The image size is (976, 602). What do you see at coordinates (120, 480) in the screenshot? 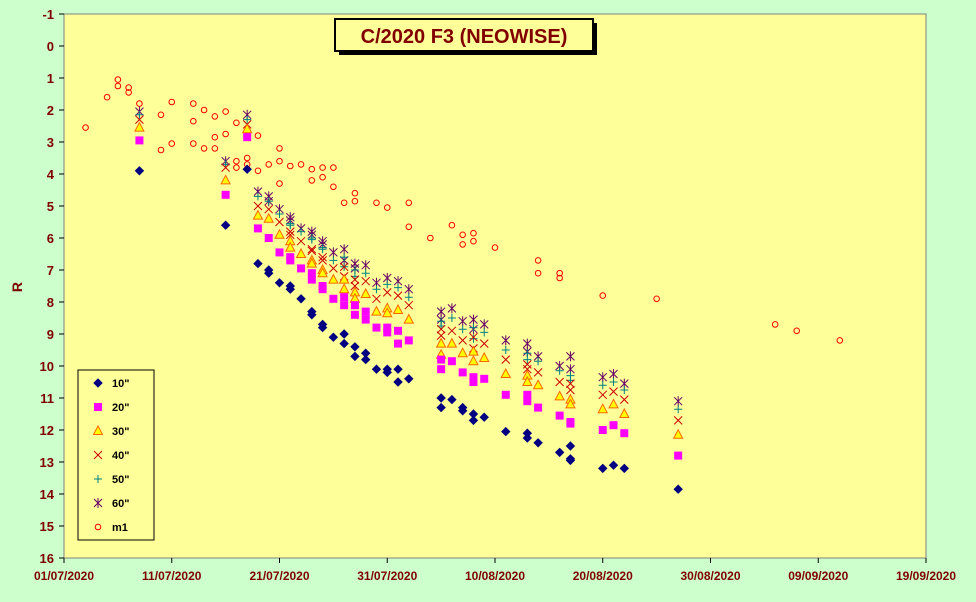
I see `legend-label: 50"` at bounding box center [120, 480].